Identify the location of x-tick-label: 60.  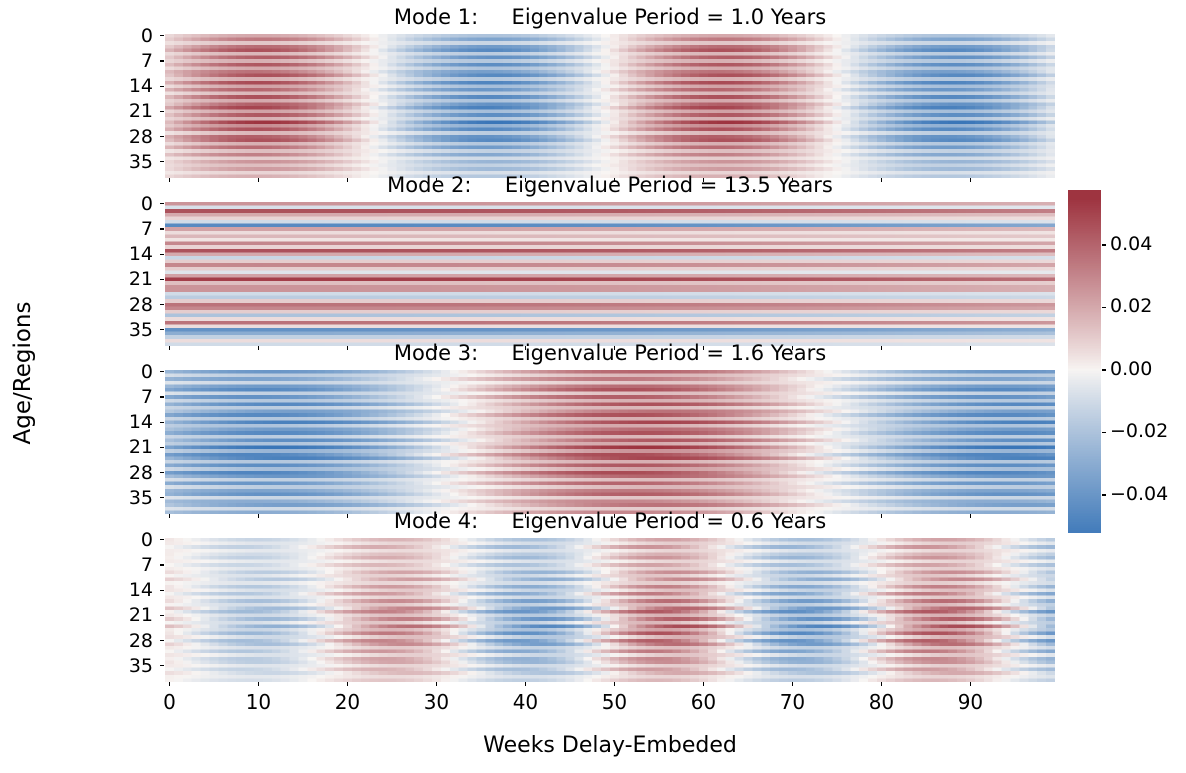
(703, 702).